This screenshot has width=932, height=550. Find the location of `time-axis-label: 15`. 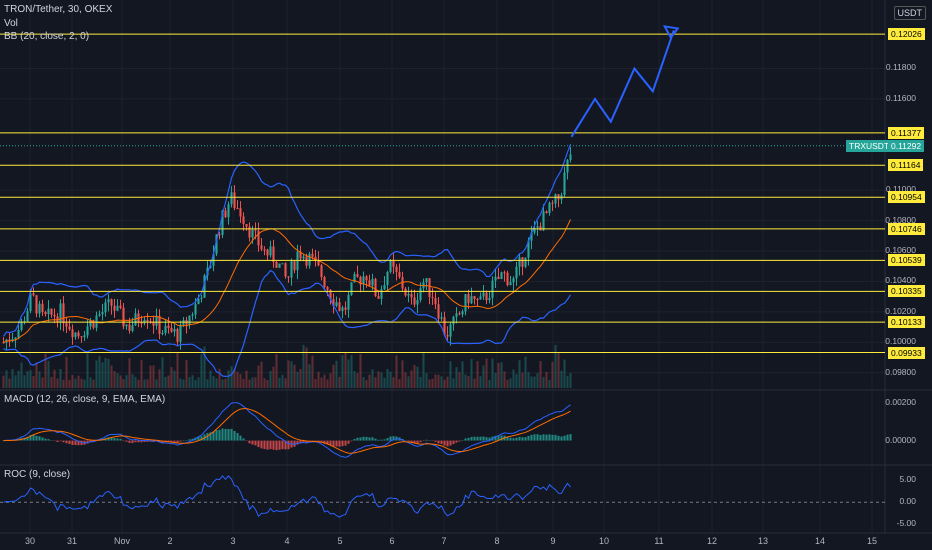

time-axis-label: 15 is located at coordinates (872, 541).